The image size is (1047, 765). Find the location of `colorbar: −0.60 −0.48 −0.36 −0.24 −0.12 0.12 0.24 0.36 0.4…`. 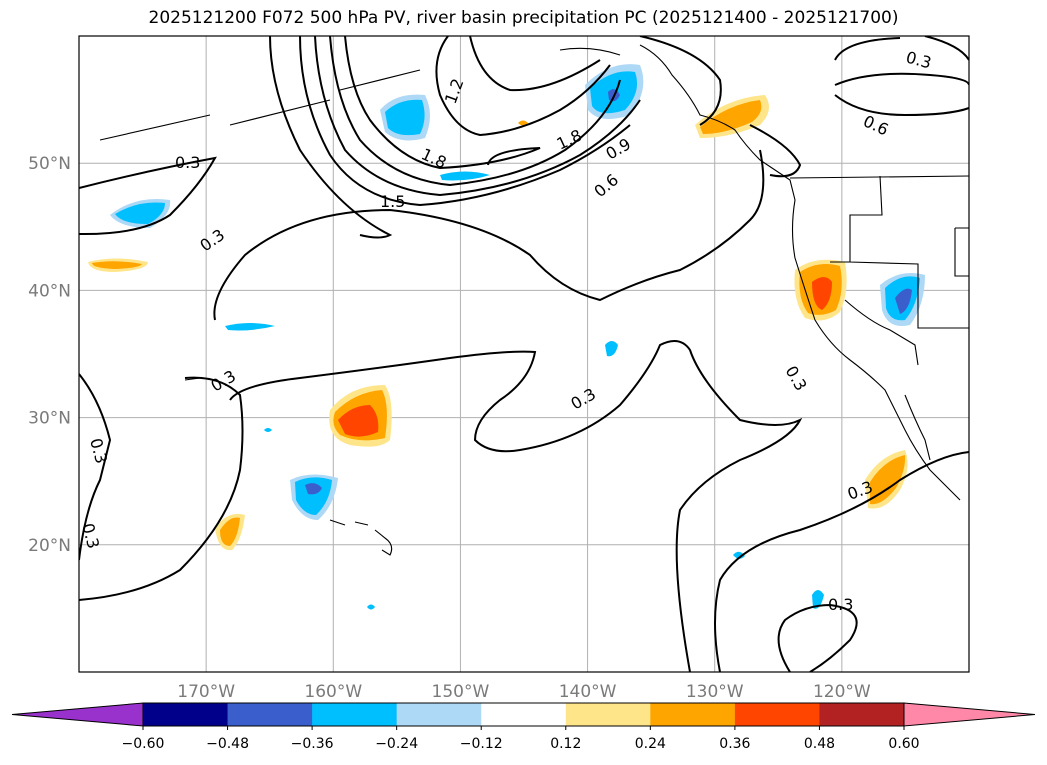

colorbar: −0.60 −0.48 −0.36 −0.24 −0.12 0.12 0.24 0.36 0.4… is located at coordinates (523, 727).